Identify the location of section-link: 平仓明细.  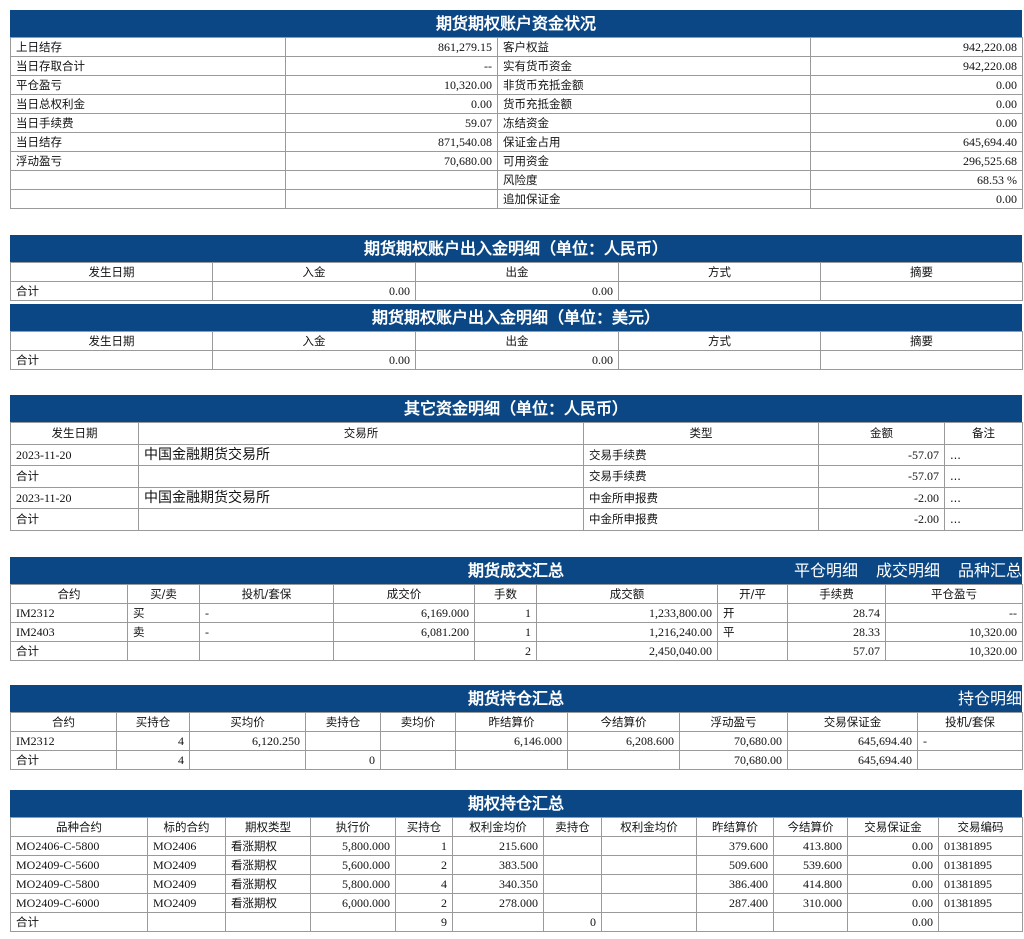
(825, 570).